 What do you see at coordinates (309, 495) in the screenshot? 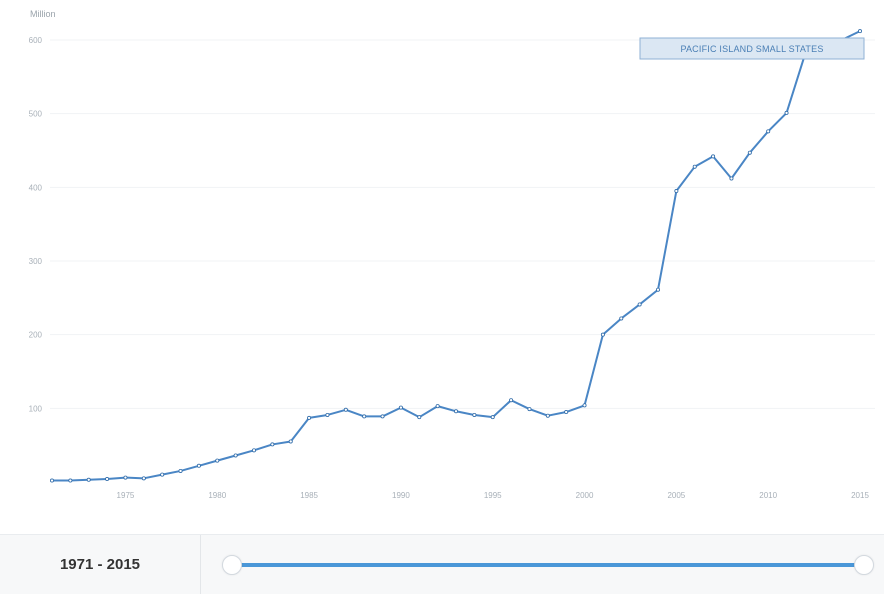
I see `x-tick-label: 1985` at bounding box center [309, 495].